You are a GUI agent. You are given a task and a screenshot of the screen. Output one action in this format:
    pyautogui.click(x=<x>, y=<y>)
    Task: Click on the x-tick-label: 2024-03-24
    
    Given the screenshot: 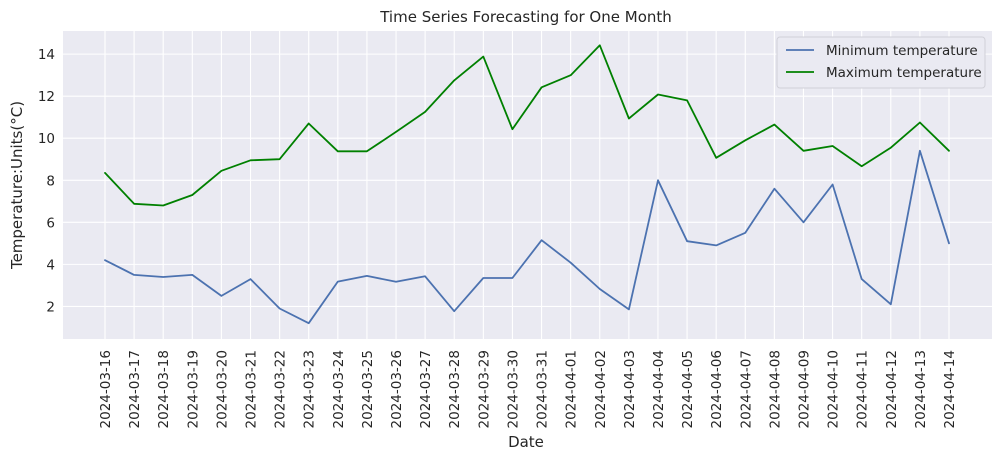 What is the action you would take?
    pyautogui.click(x=339, y=389)
    